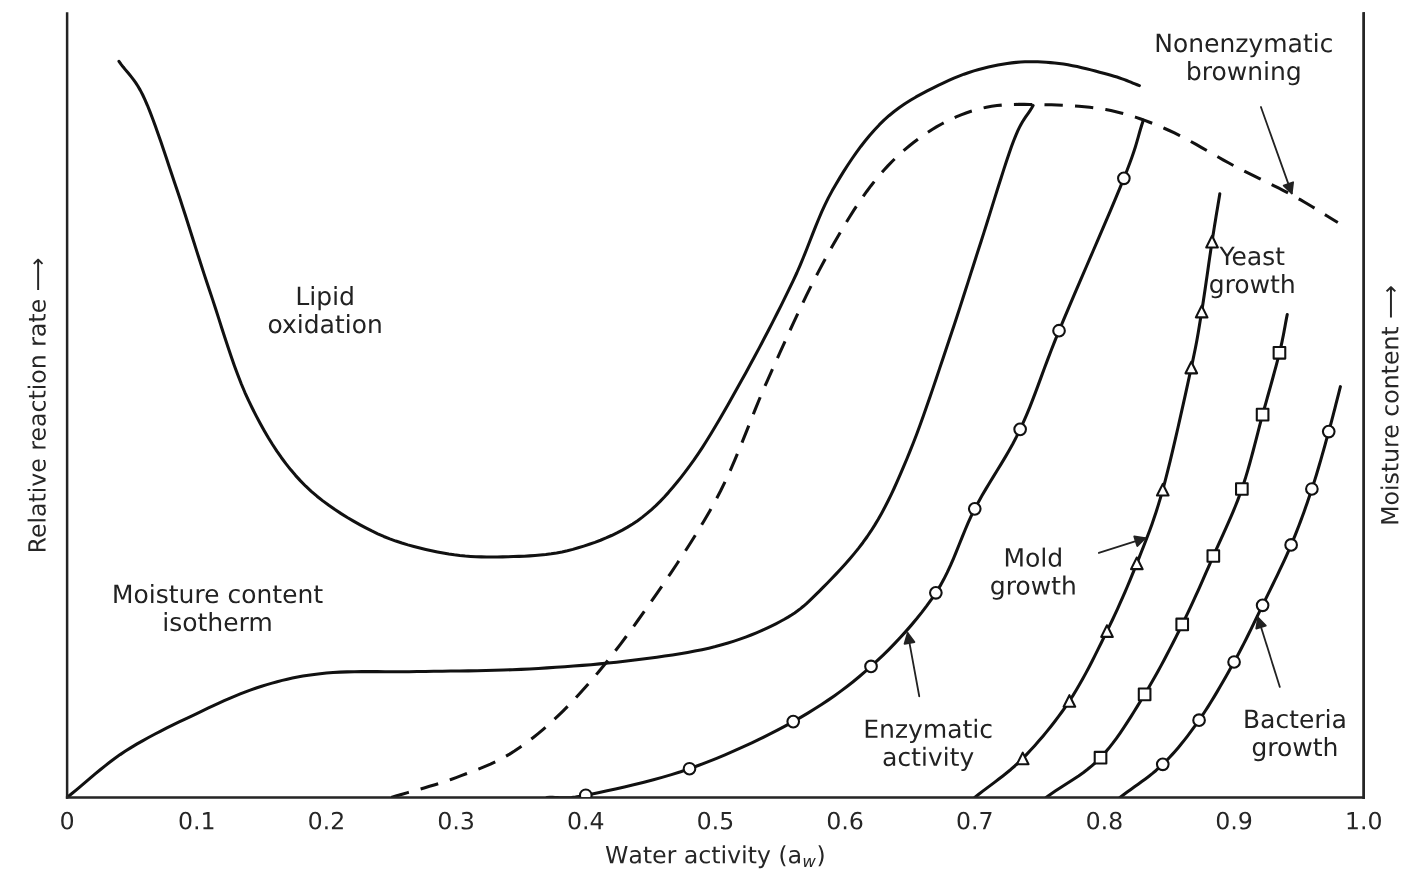 This screenshot has width=1428, height=896. Describe the element at coordinates (928, 745) in the screenshot. I see `annotation: Enzymatic activity` at that location.